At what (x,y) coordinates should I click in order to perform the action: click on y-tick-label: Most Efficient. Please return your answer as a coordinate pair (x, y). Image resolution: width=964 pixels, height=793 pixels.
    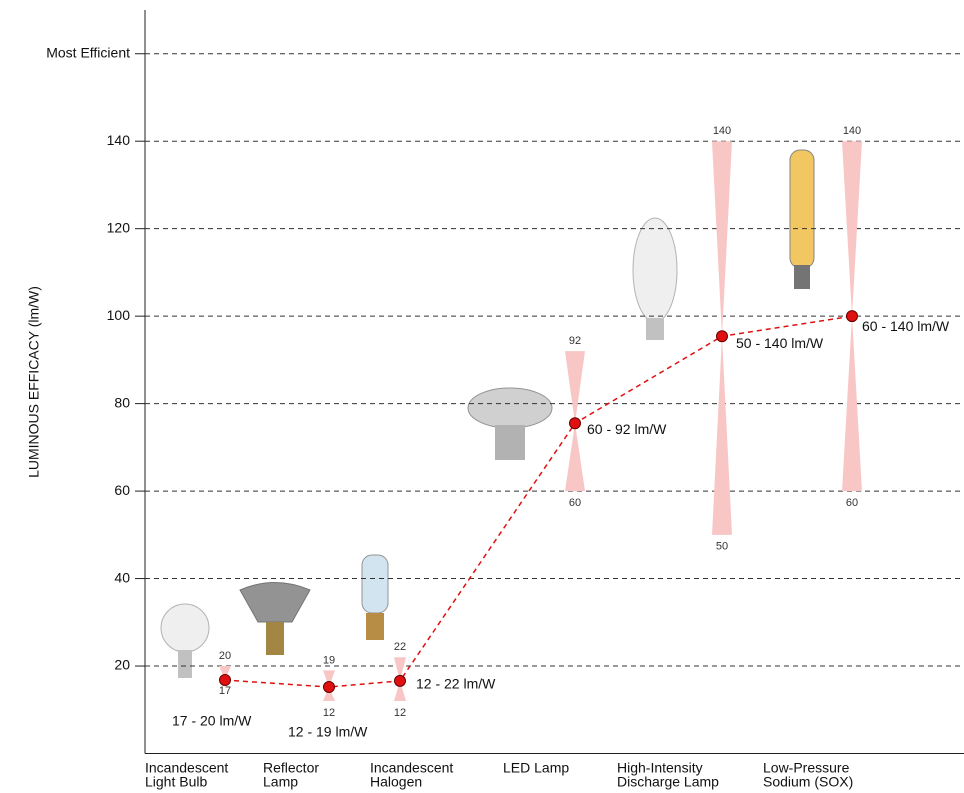
    Looking at the image, I should click on (88, 52).